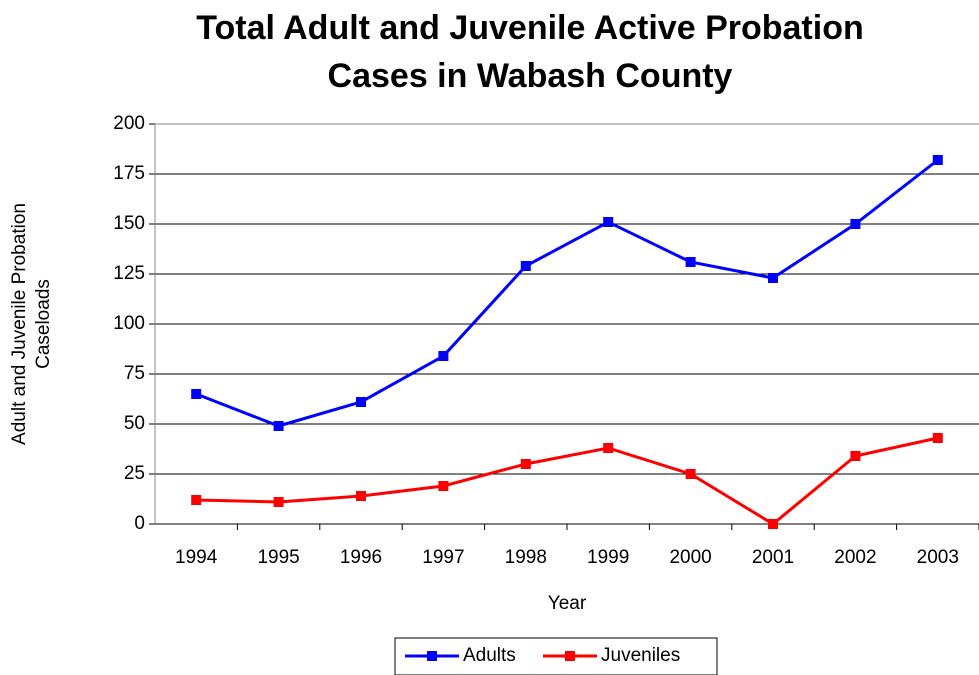 The height and width of the screenshot is (675, 979). What do you see at coordinates (129, 123) in the screenshot?
I see `y-tick-label: 200` at bounding box center [129, 123].